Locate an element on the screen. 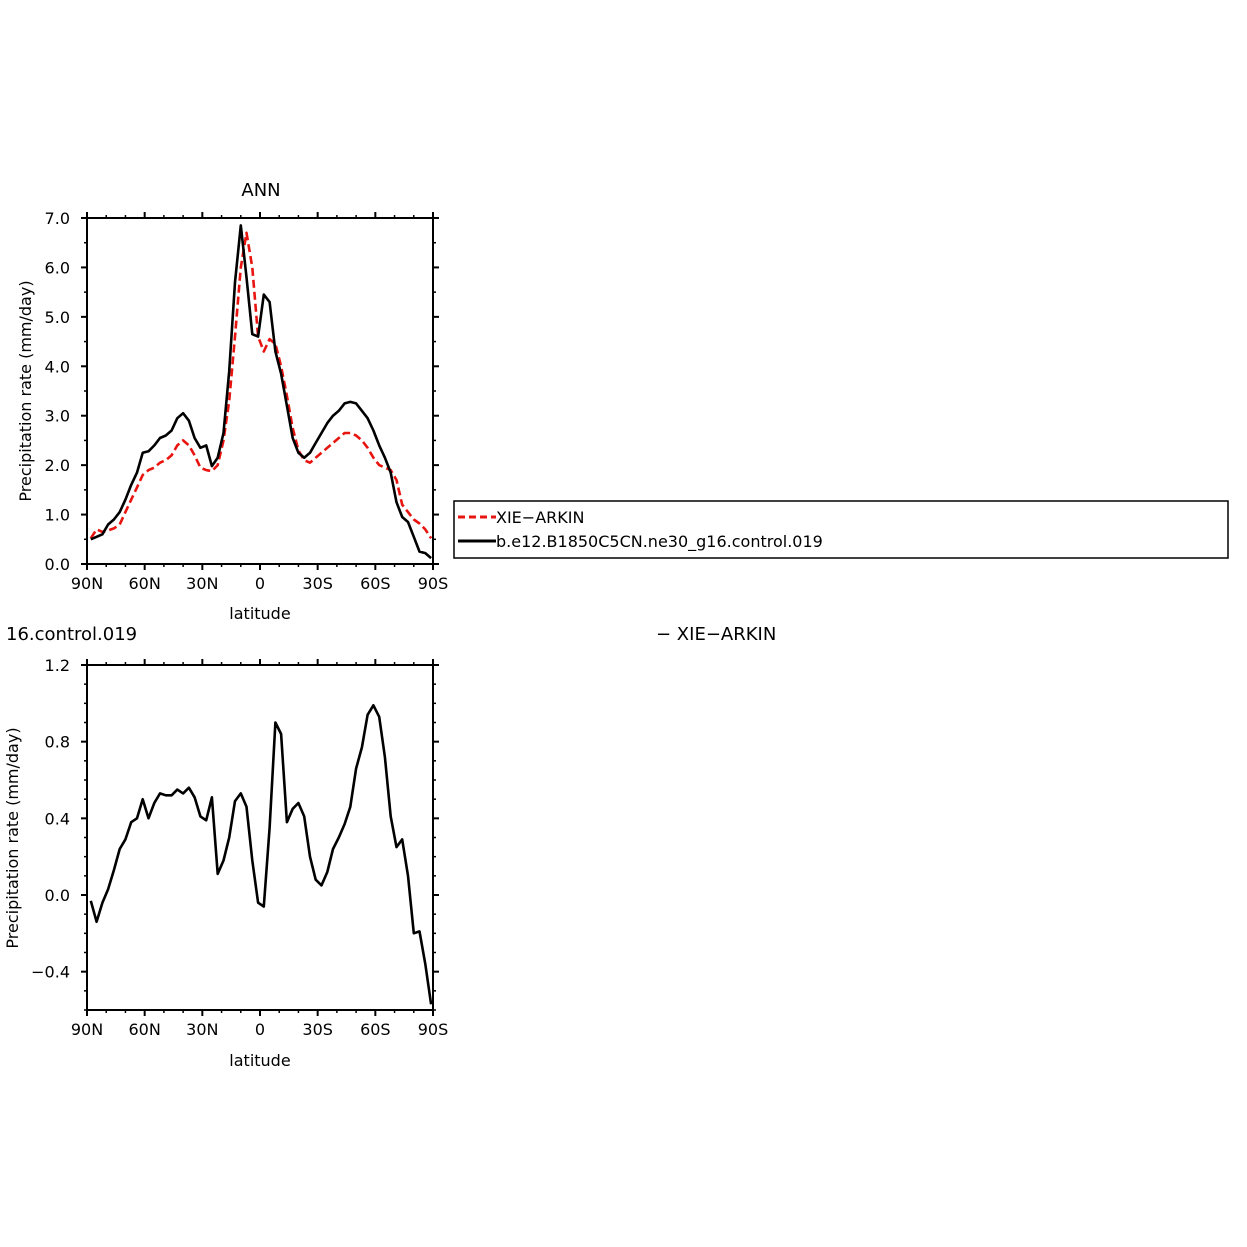  y-tick-label: 7.0 is located at coordinates (57, 218).